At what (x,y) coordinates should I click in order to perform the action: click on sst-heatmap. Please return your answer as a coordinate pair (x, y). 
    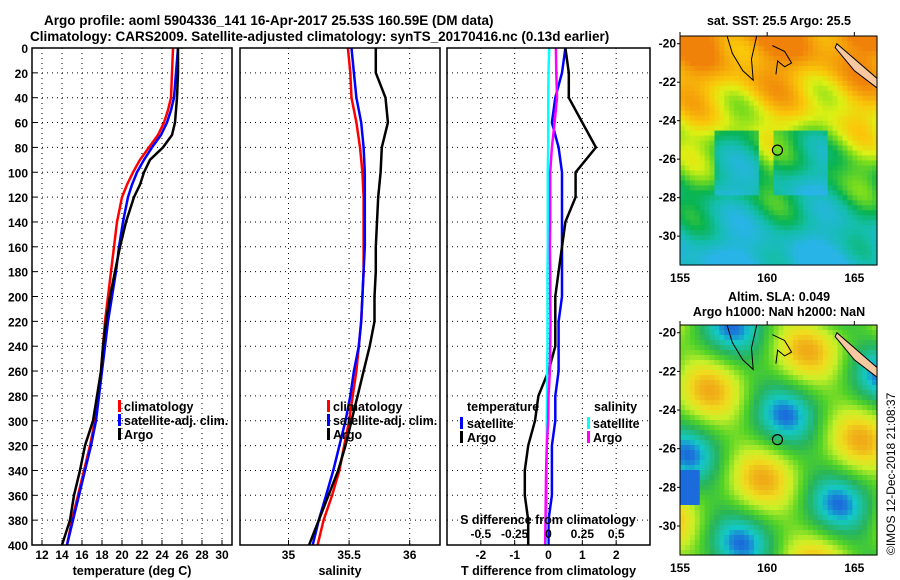
    Looking at the image, I should click on (779, 150).